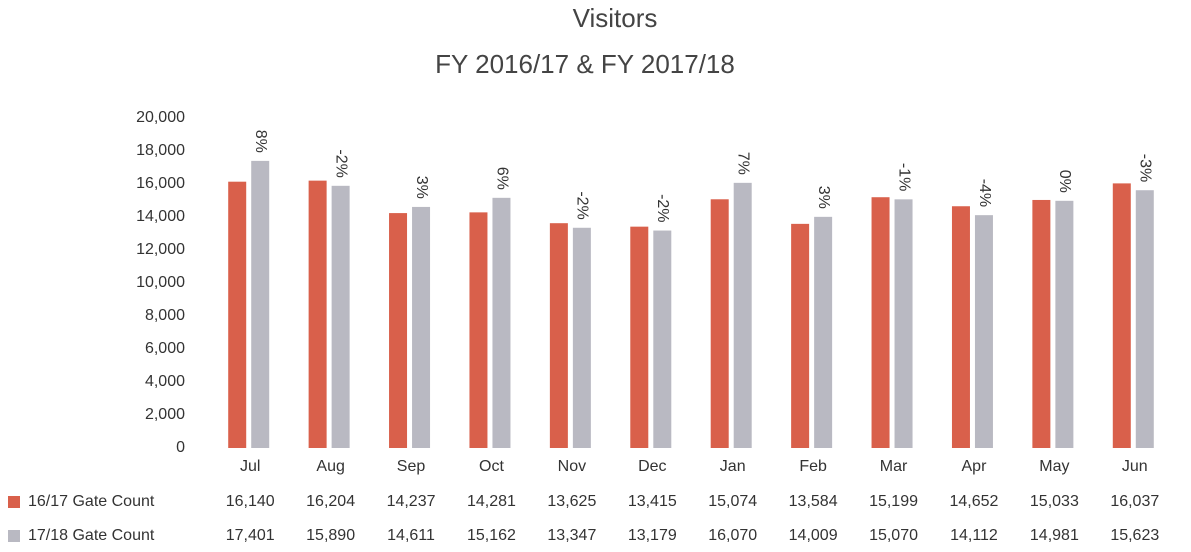  Describe the element at coordinates (1145, 168) in the screenshot. I see `change-label: -3%` at that location.